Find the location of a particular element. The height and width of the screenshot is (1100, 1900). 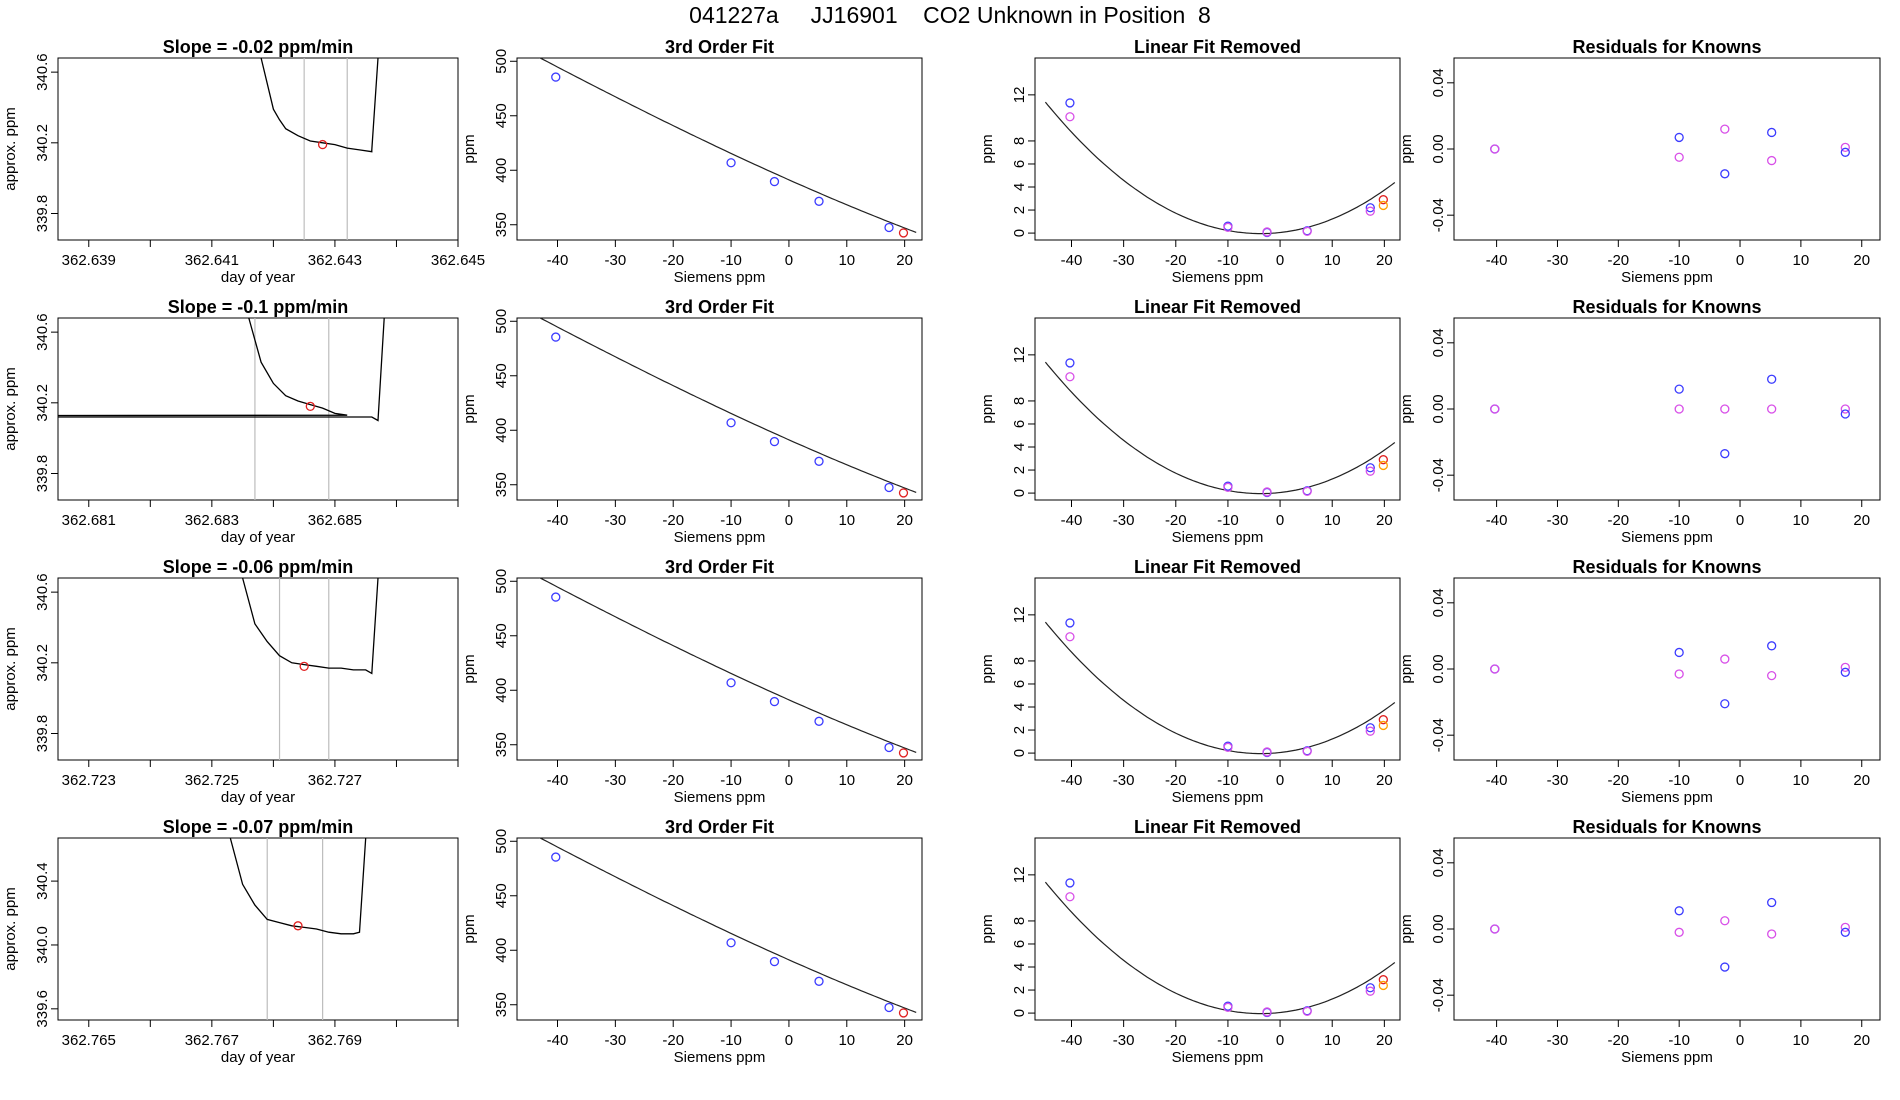

series-line is located at coordinates (221, 370).